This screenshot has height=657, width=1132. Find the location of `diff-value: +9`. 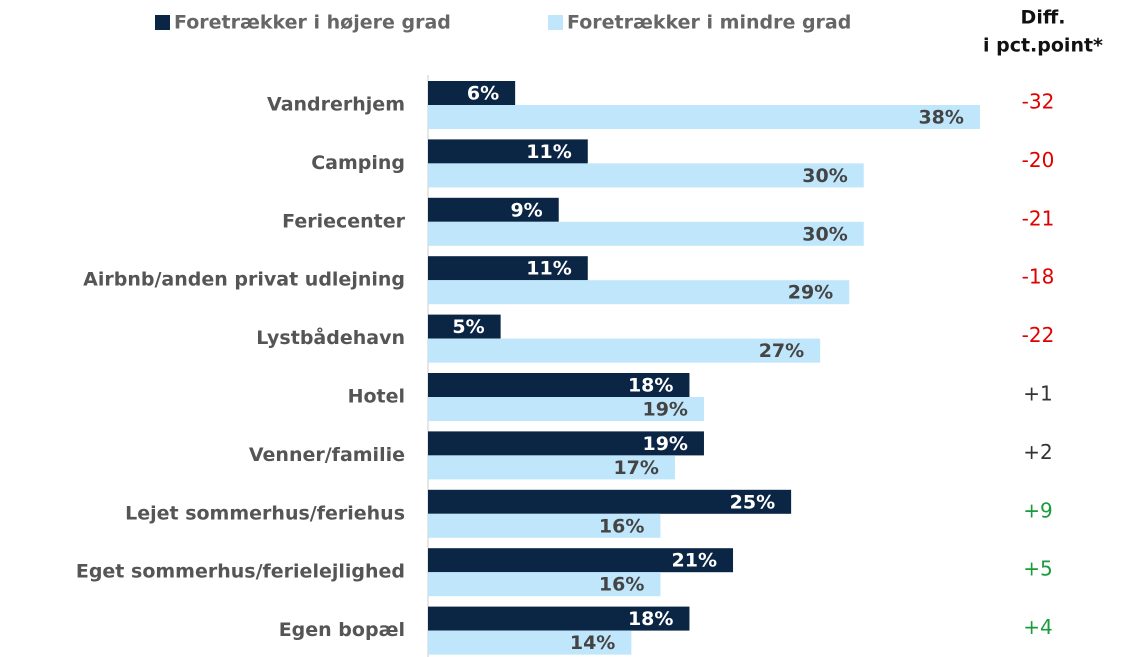

diff-value: +9 is located at coordinates (1037, 510).